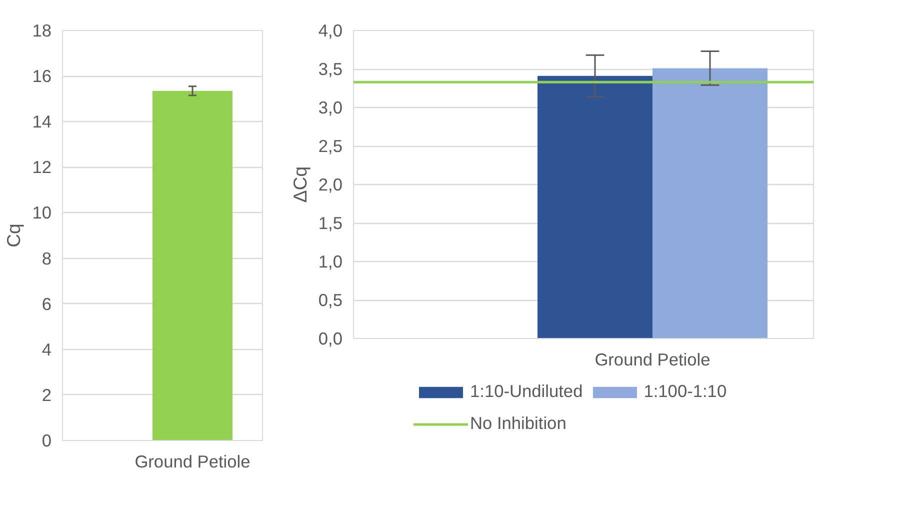 The height and width of the screenshot is (505, 906). What do you see at coordinates (330, 146) in the screenshot?
I see `y-tick-label: 2,5` at bounding box center [330, 146].